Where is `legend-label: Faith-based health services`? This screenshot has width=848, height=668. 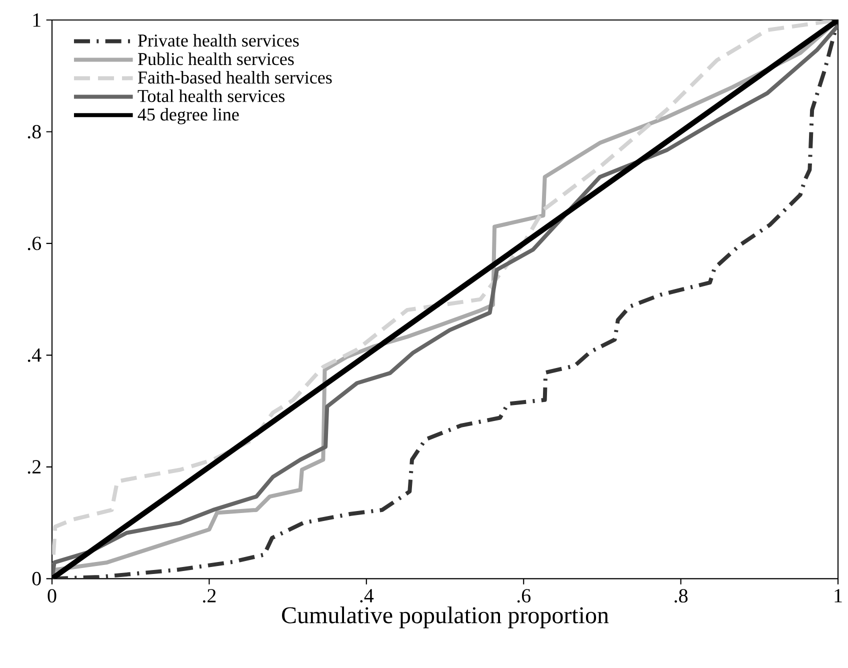 legend-label: Faith-based health services is located at coordinates (235, 77).